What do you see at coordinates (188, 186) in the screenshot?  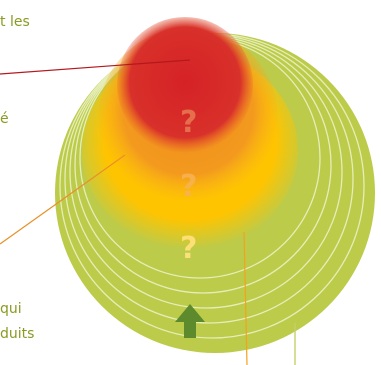 I see `question-mark-orange: ?` at bounding box center [188, 186].